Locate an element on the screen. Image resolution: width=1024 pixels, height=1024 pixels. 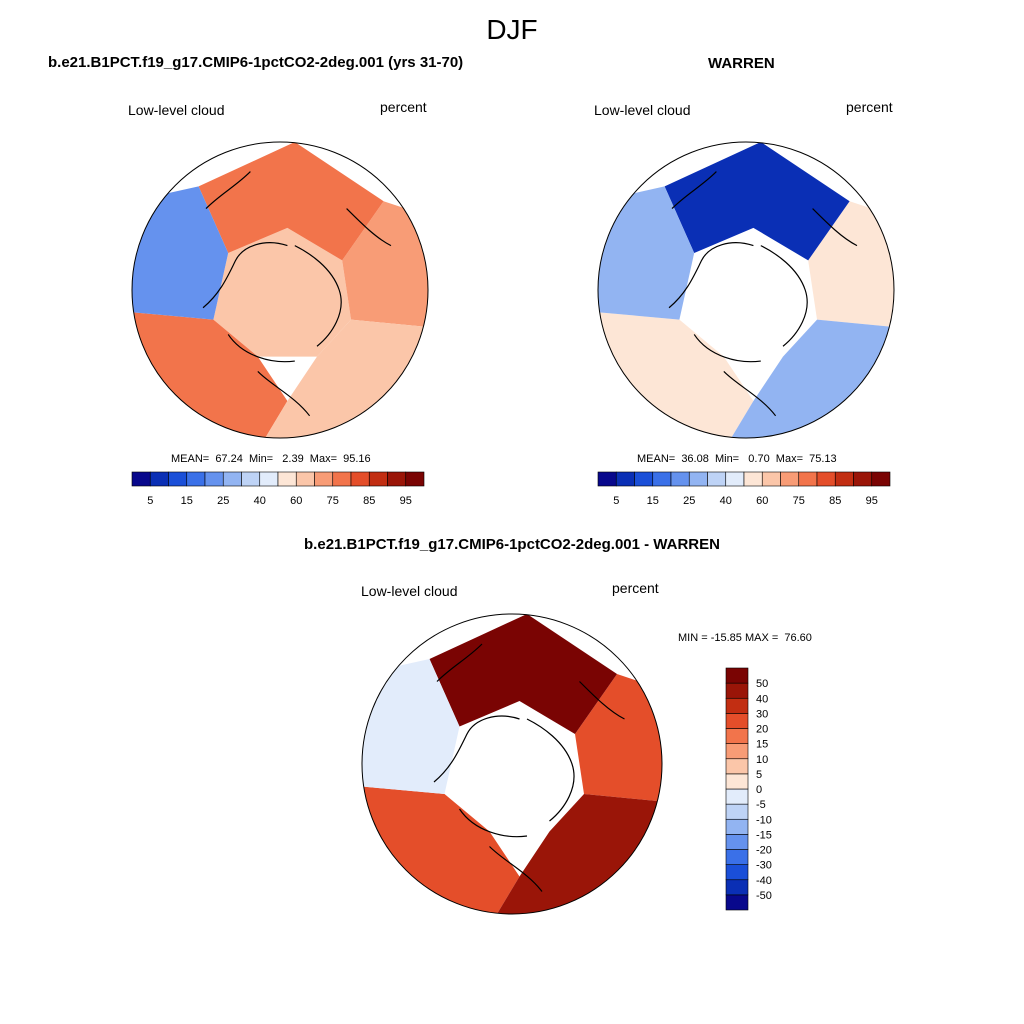
panel-1-units-label: percent is located at coordinates (403, 107).